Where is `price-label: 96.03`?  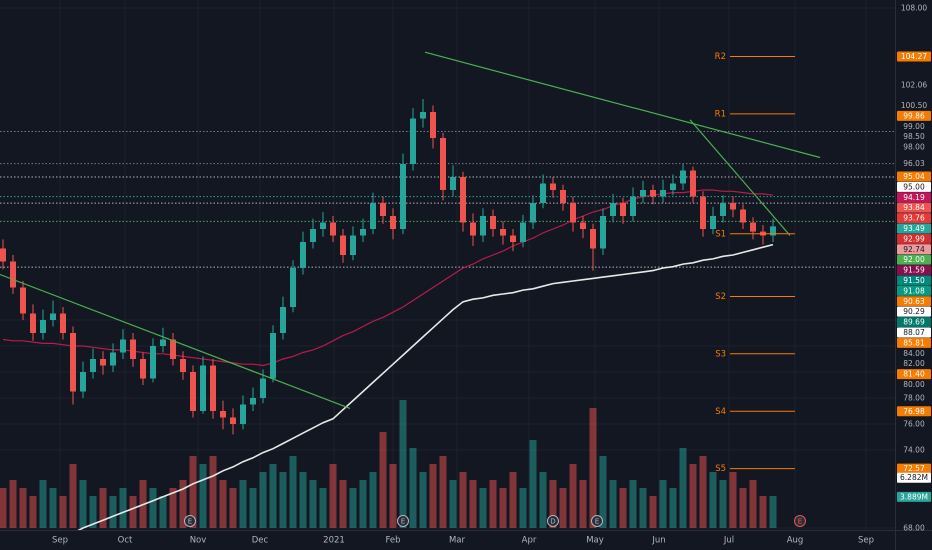
price-label: 96.03 is located at coordinates (914, 163).